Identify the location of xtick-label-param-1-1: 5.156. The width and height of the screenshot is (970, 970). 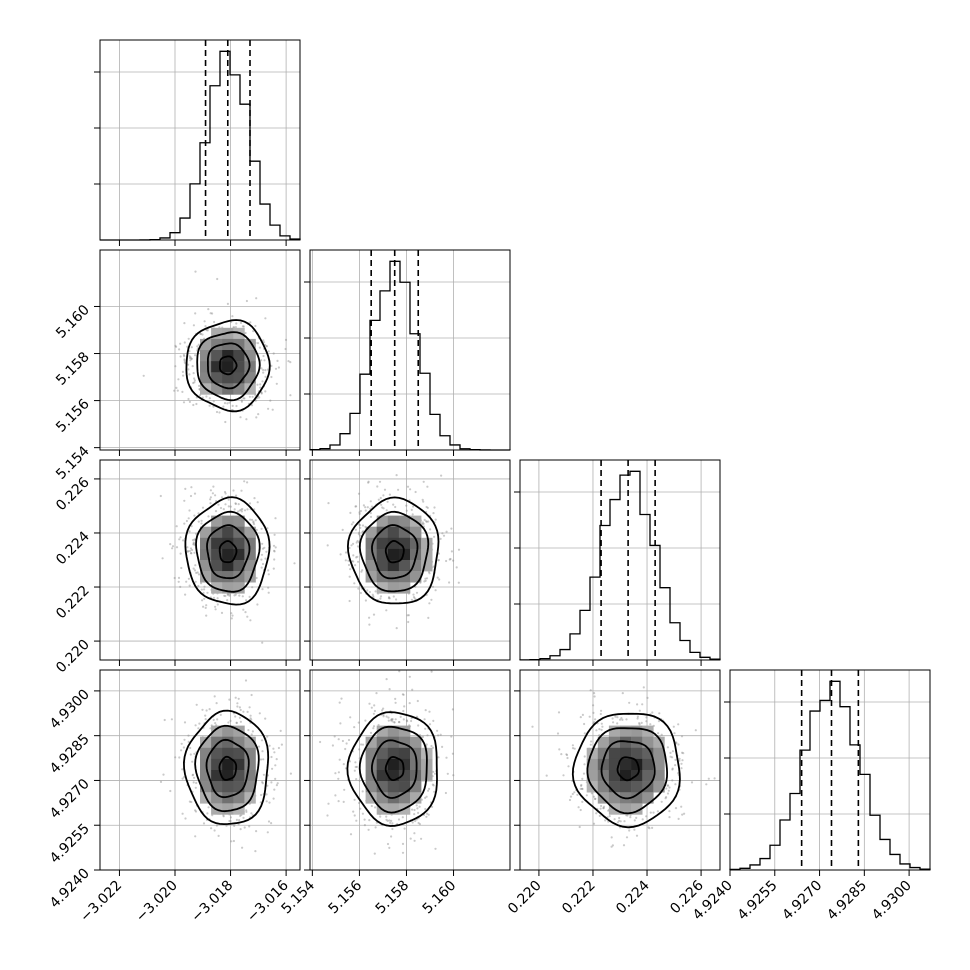
(346, 897).